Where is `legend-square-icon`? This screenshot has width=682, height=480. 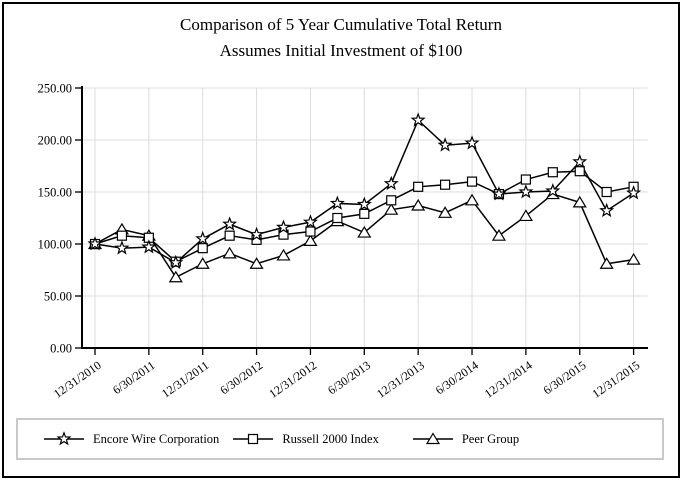
legend-square-icon is located at coordinates (253, 439).